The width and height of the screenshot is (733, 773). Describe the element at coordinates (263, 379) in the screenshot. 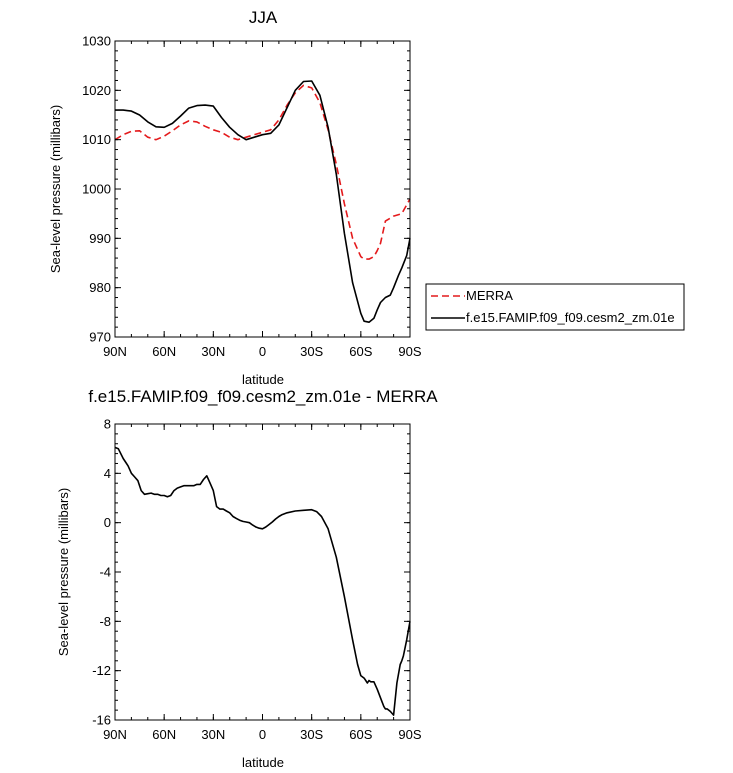

I see `top-x-axis-title: latitude` at that location.